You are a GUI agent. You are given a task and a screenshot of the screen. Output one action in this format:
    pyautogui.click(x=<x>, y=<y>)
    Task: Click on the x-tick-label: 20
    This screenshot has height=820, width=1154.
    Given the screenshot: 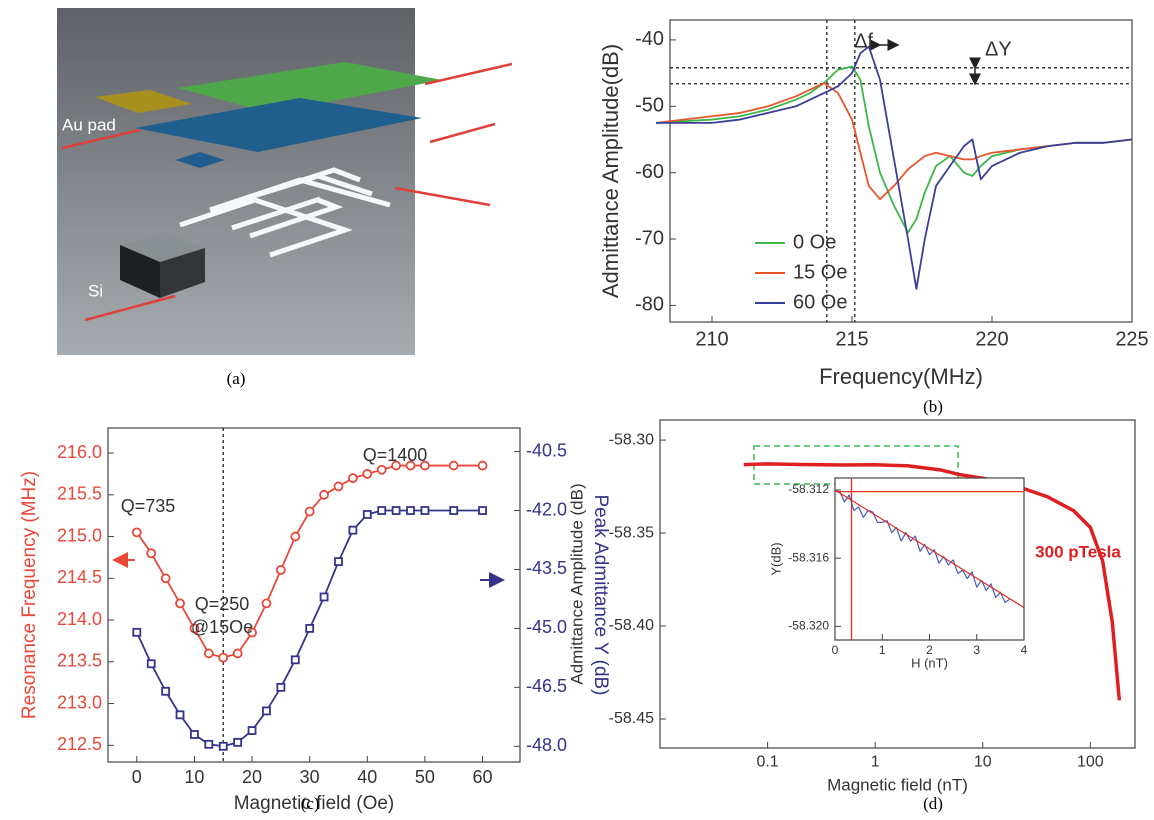 What is the action you would take?
    pyautogui.click(x=252, y=777)
    